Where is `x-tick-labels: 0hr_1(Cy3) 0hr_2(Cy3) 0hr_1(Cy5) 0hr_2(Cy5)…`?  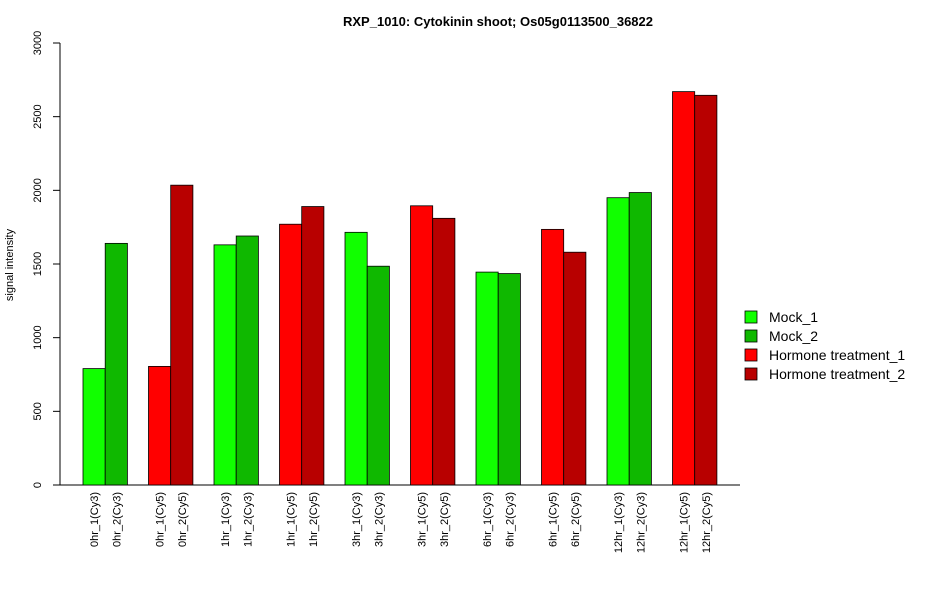 x-tick-labels: 0hr_1(Cy3) 0hr_2(Cy3) 0hr_1(Cy5) 0hr_2(Cy5)… is located at coordinates (401, 522).